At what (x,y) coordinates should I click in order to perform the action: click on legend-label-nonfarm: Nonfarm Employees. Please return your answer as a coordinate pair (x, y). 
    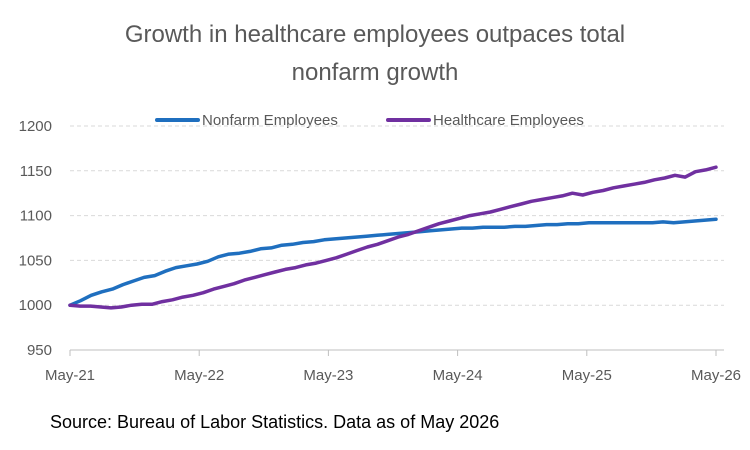
    Looking at the image, I should click on (270, 120).